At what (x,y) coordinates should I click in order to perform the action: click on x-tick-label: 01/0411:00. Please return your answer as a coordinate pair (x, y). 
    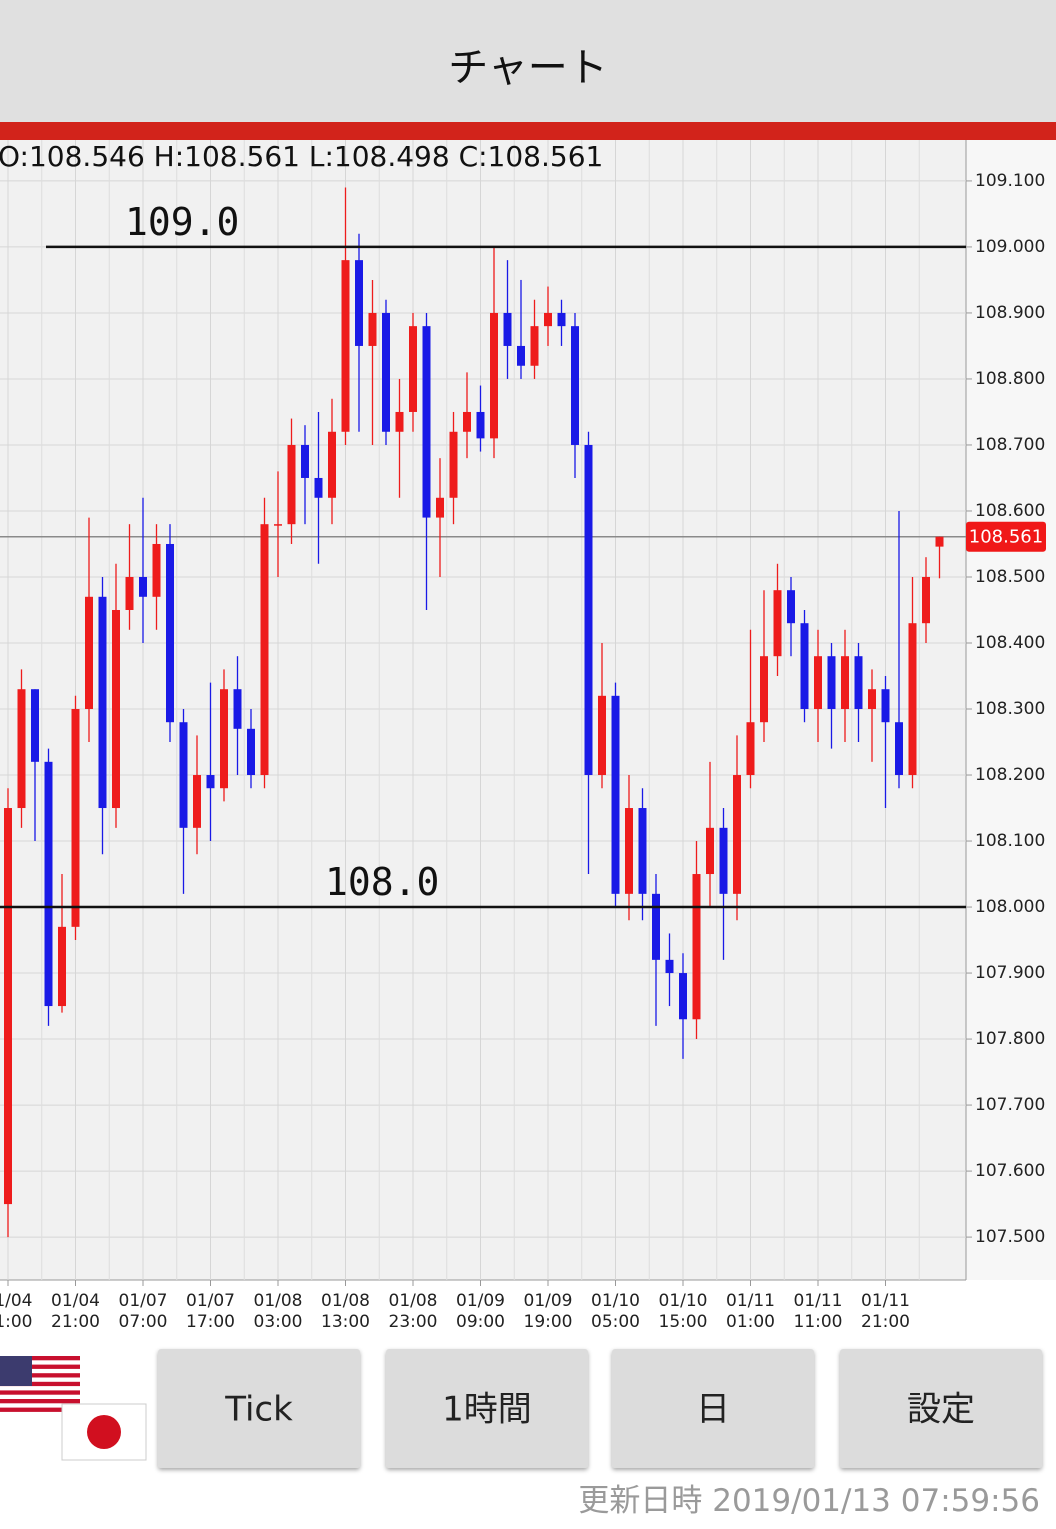
    Looking at the image, I should click on (16, 1311).